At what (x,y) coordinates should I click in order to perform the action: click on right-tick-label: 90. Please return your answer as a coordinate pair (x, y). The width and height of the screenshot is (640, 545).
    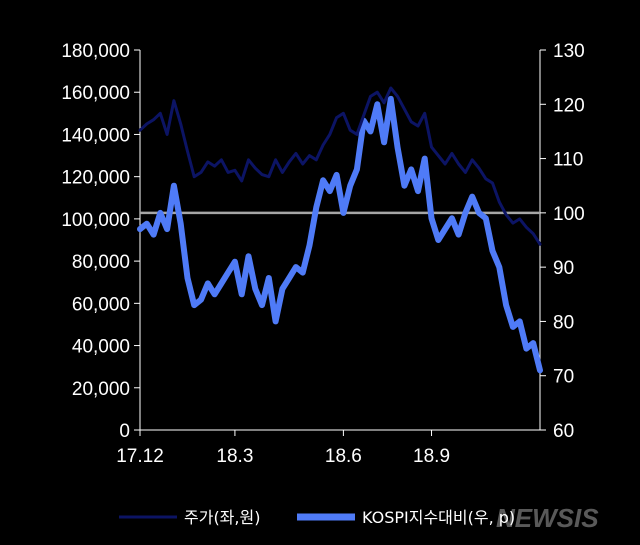
    Looking at the image, I should click on (563, 268).